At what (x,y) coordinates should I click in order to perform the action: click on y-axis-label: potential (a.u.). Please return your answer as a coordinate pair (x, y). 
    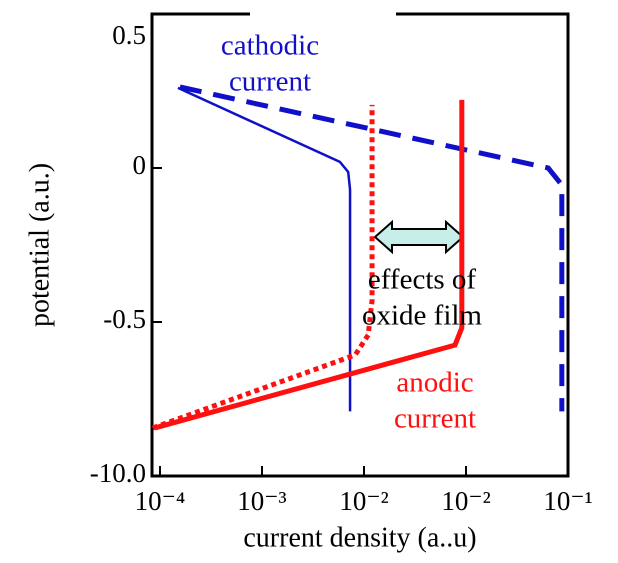
    Looking at the image, I should click on (39, 245).